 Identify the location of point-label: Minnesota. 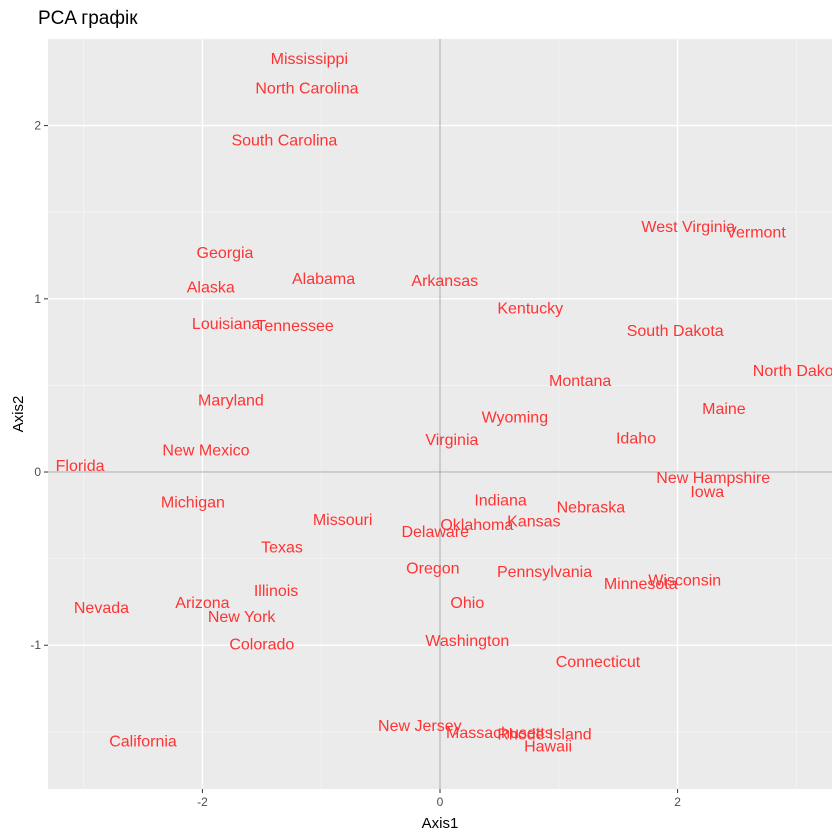
(641, 584).